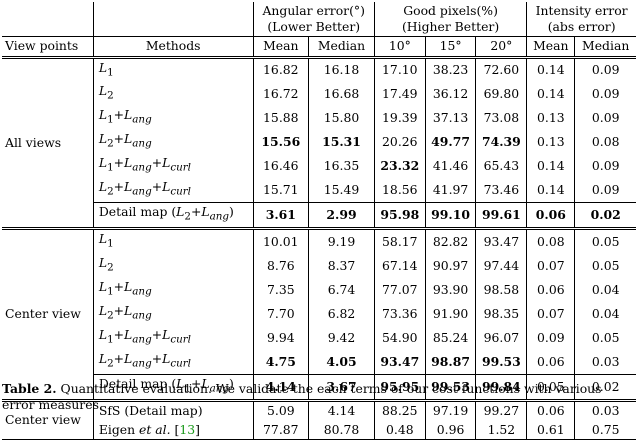 The image size is (640, 440). I want to click on value-cell: 41.97, so click(450, 190).